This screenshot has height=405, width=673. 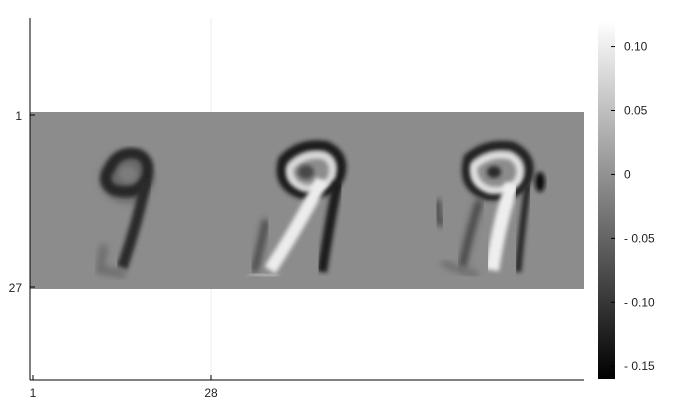 I want to click on colorbar-tick-label: - 0.05, so click(x=639, y=238).